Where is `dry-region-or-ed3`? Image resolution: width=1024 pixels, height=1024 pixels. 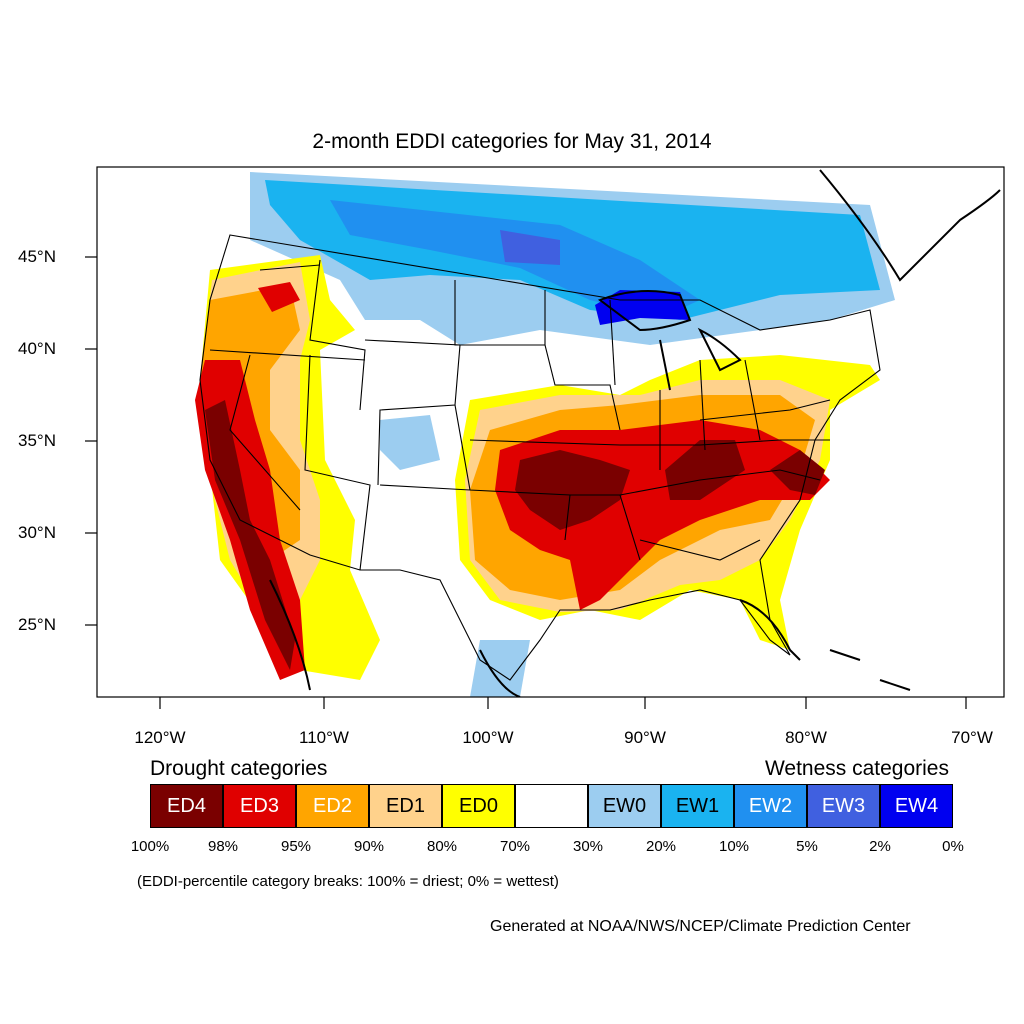
dry-region-or-ed3 is located at coordinates (279, 297).